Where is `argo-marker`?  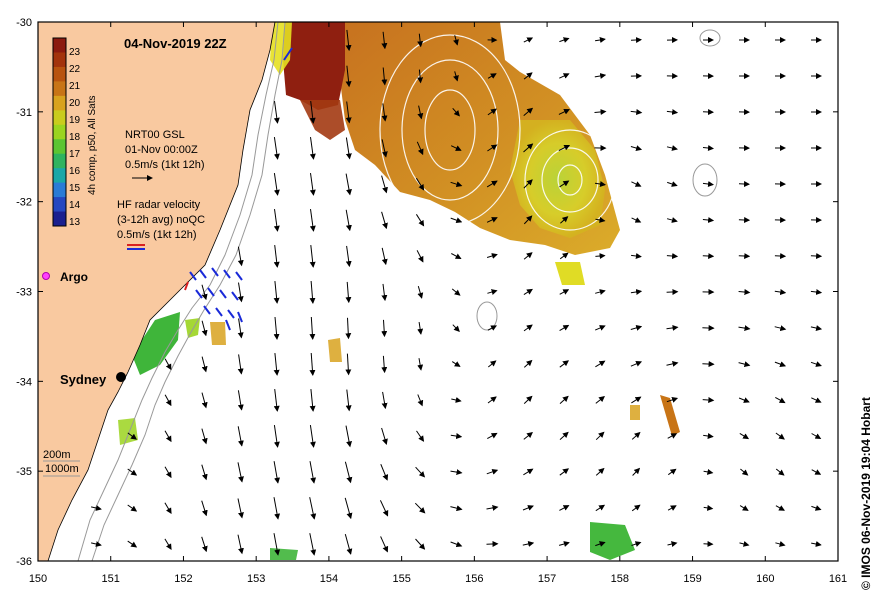
argo-marker is located at coordinates (46, 276).